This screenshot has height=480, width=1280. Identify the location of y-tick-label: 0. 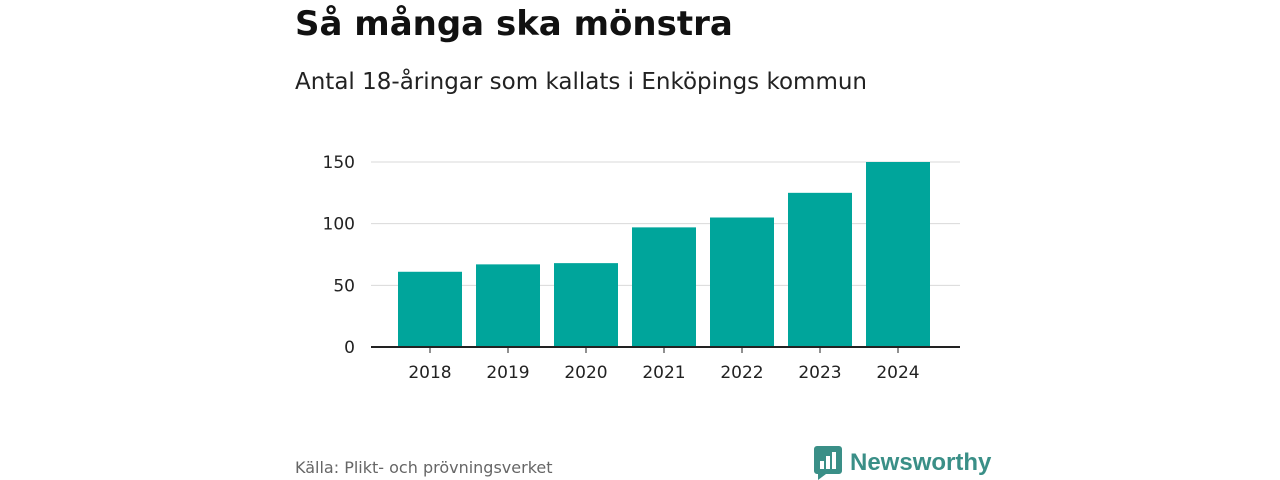
(349, 348).